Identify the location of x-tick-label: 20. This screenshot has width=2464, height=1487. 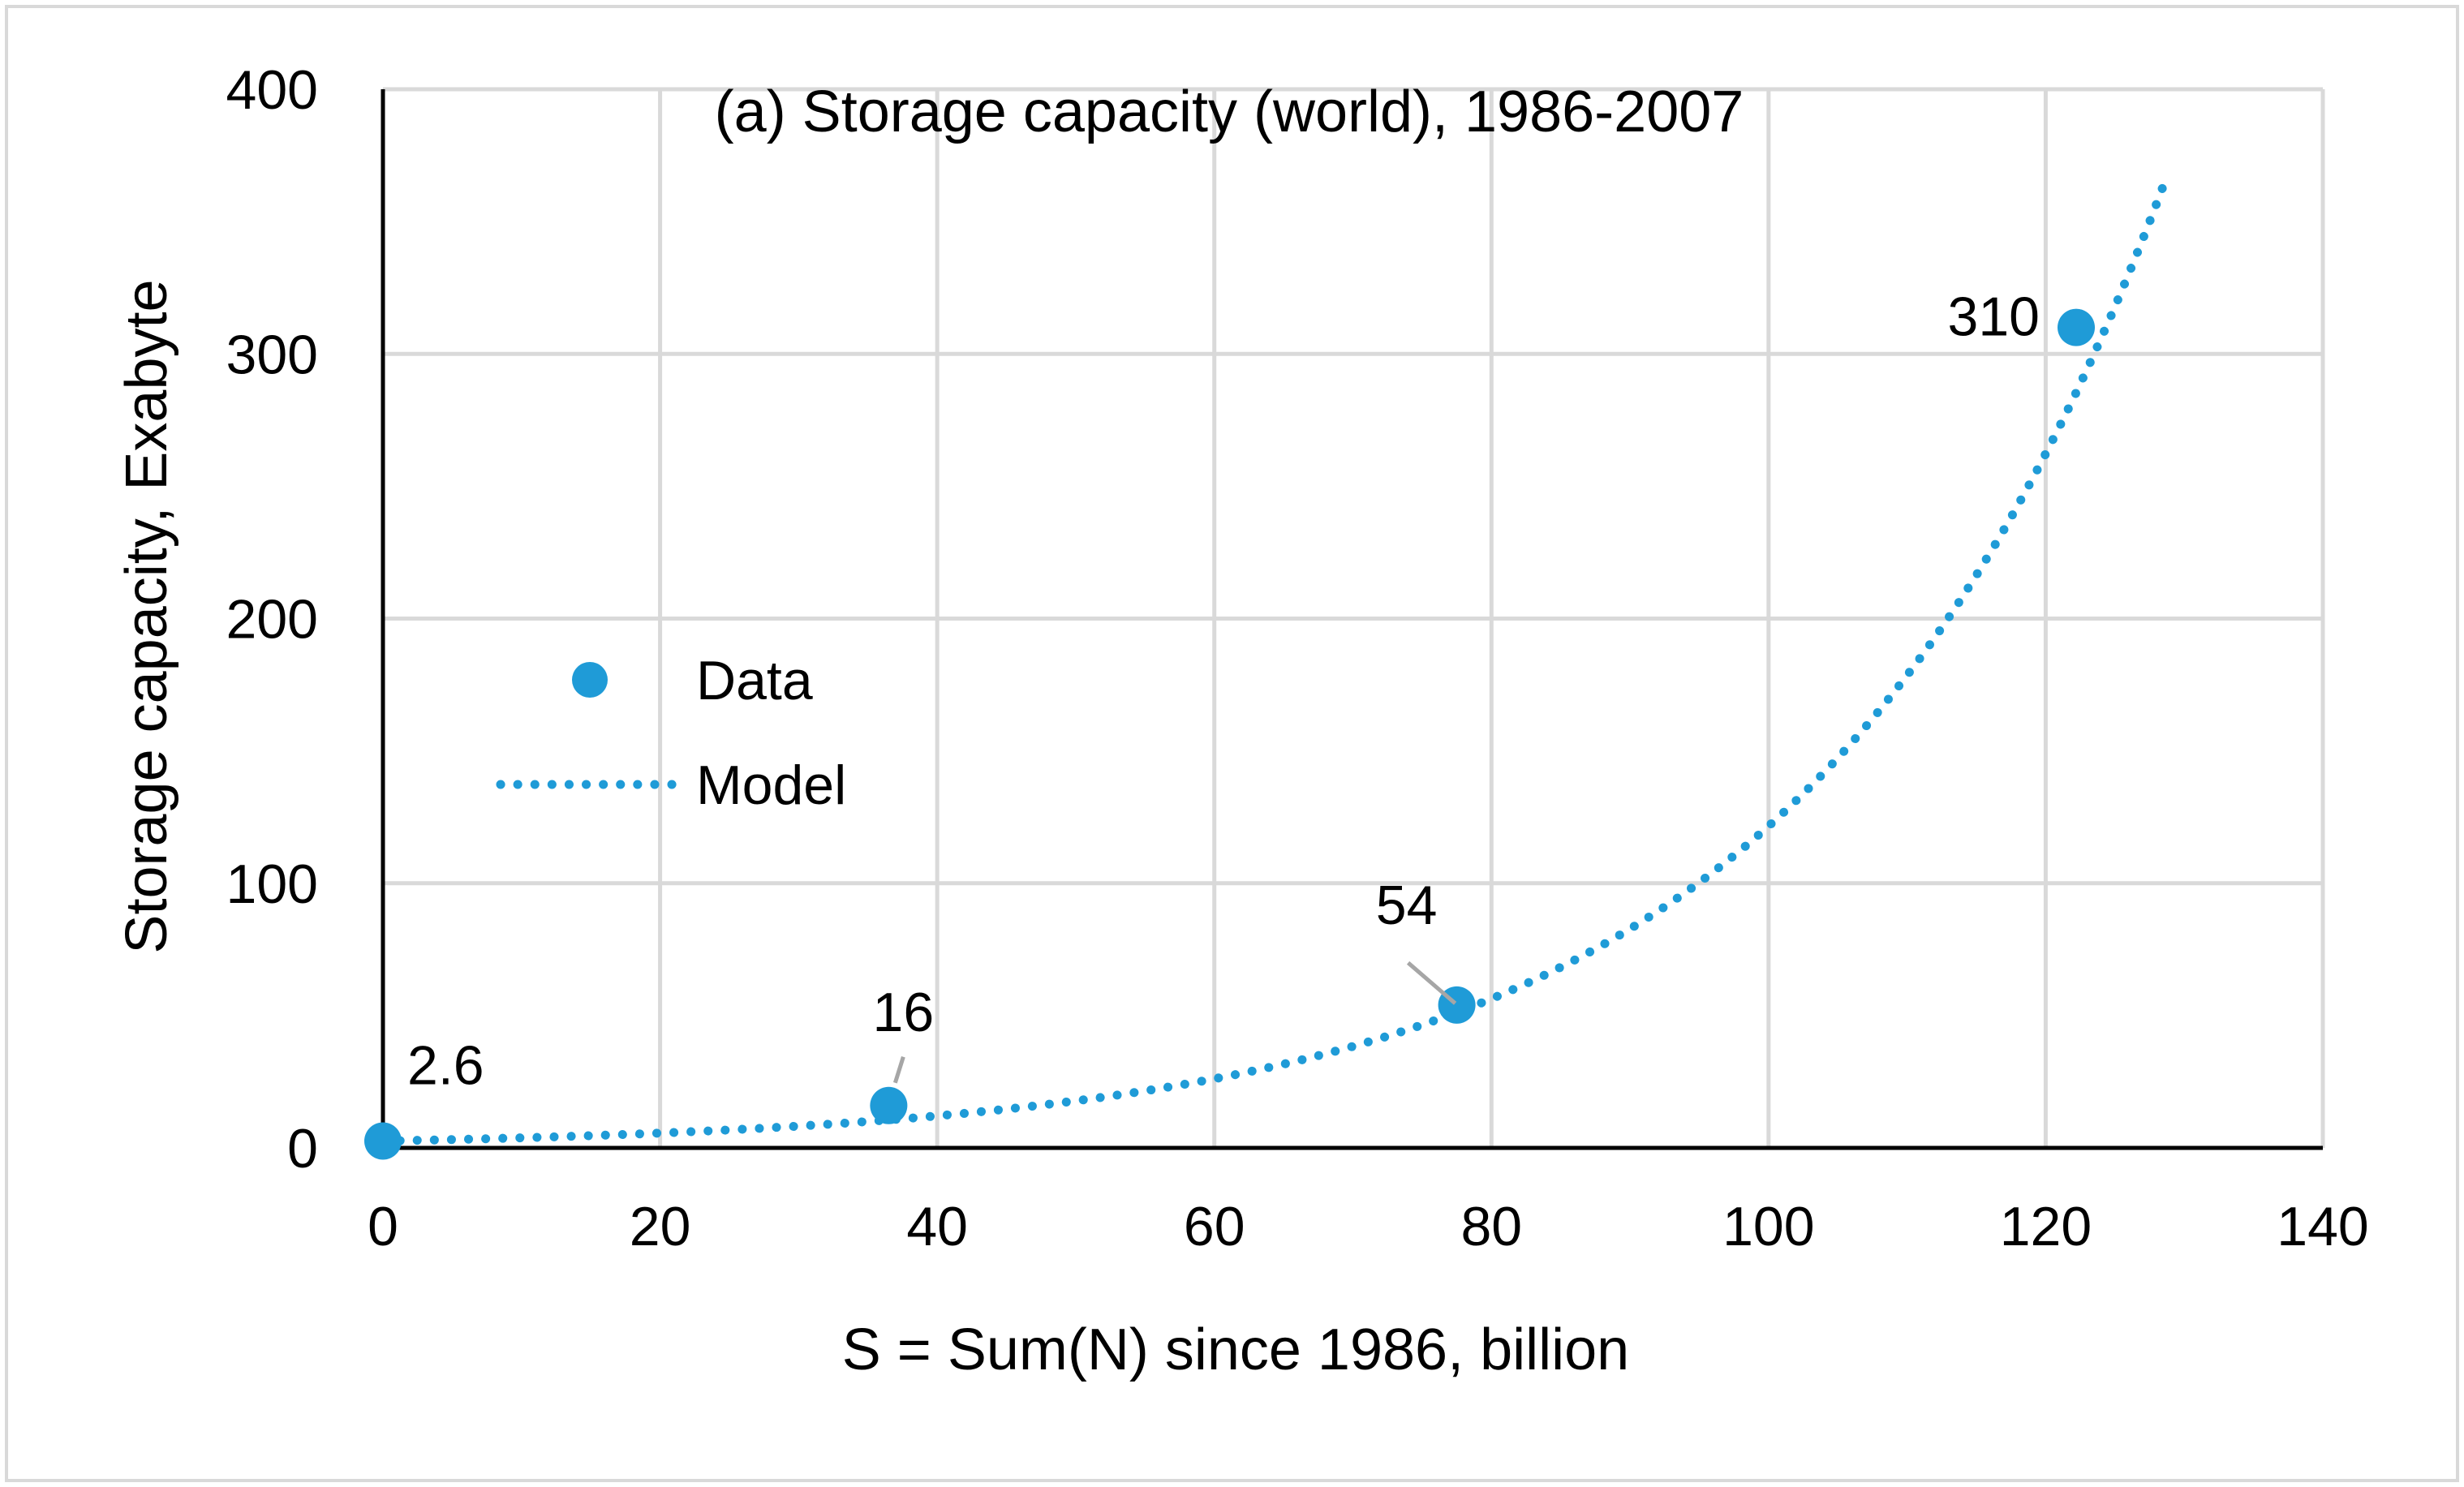
(660, 1226).